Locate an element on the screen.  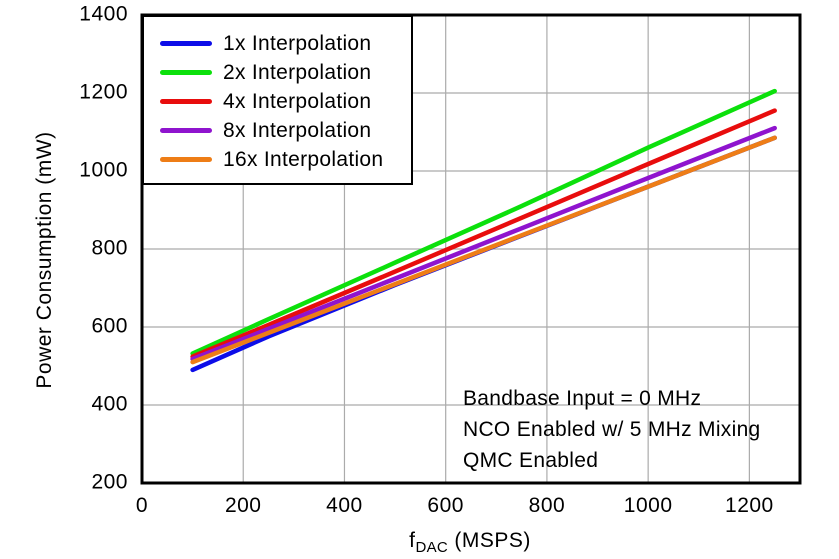
y-axis-title: Power Consumption (mW) is located at coordinates (44, 260).